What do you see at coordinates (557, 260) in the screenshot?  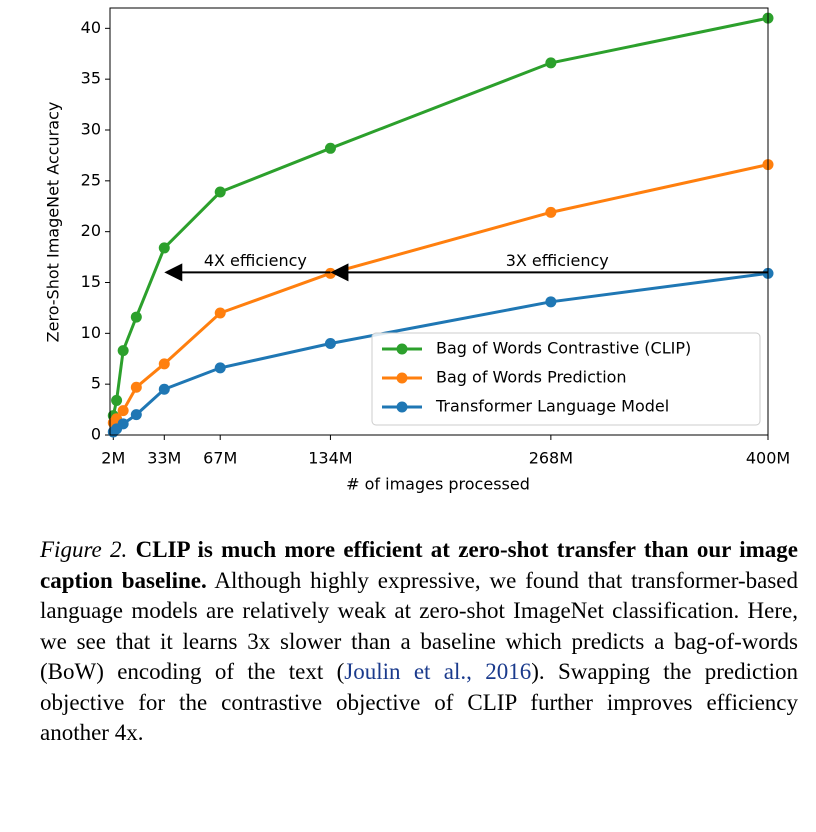 I see `annotation-text: 3X efficiency` at bounding box center [557, 260].